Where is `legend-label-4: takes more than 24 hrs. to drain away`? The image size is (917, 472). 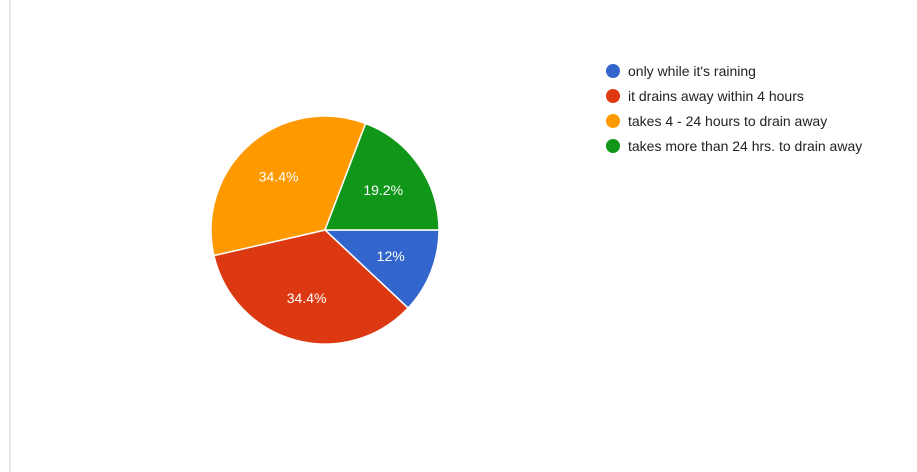
legend-label-4: takes more than 24 hrs. to drain away is located at coordinates (745, 145).